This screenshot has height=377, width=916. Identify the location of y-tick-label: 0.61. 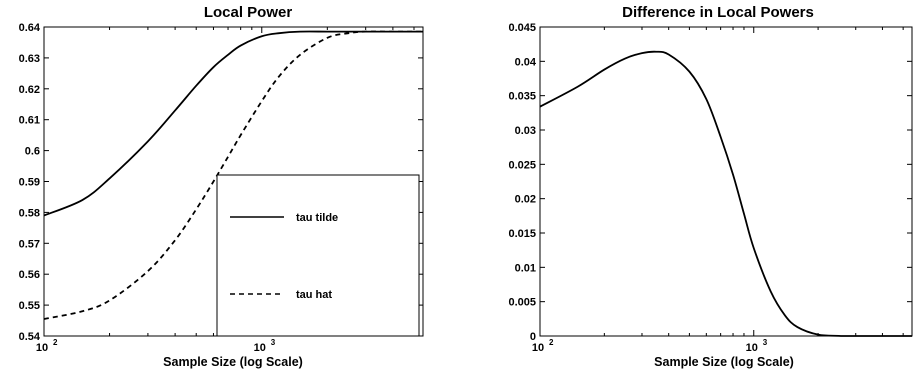
(29, 121).